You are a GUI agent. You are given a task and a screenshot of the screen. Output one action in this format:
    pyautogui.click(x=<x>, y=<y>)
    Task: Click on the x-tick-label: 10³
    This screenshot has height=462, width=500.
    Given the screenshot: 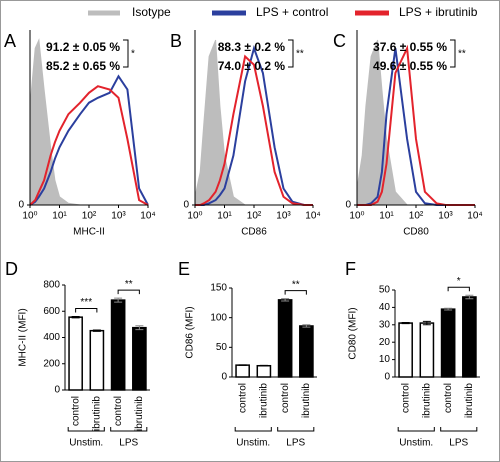 What is the action you would take?
    pyautogui.click(x=118, y=216)
    